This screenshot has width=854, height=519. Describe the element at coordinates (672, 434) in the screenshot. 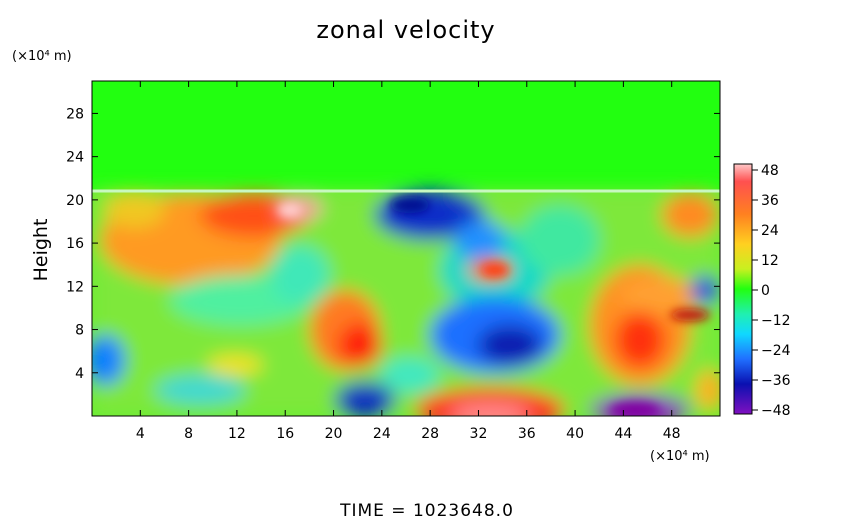

I see `x-tick-label: 48` at that location.